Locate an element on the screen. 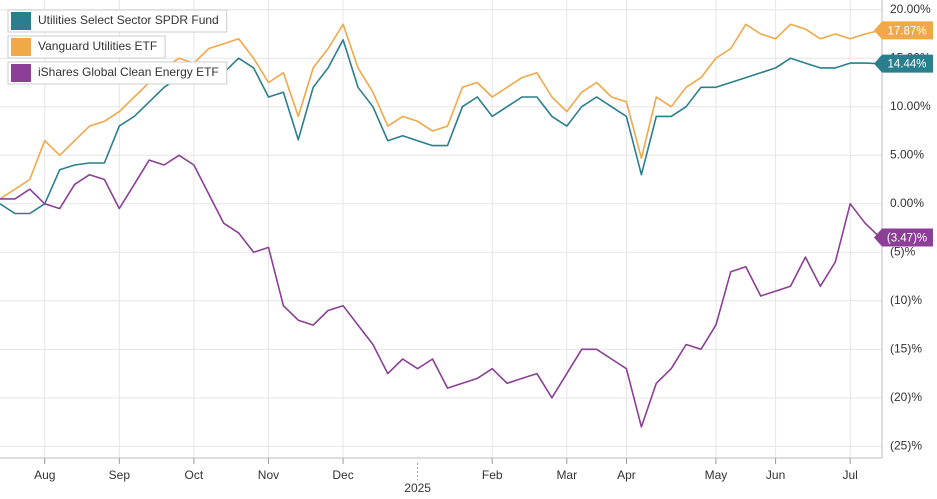  x-tick-label: Dec is located at coordinates (342, 475).